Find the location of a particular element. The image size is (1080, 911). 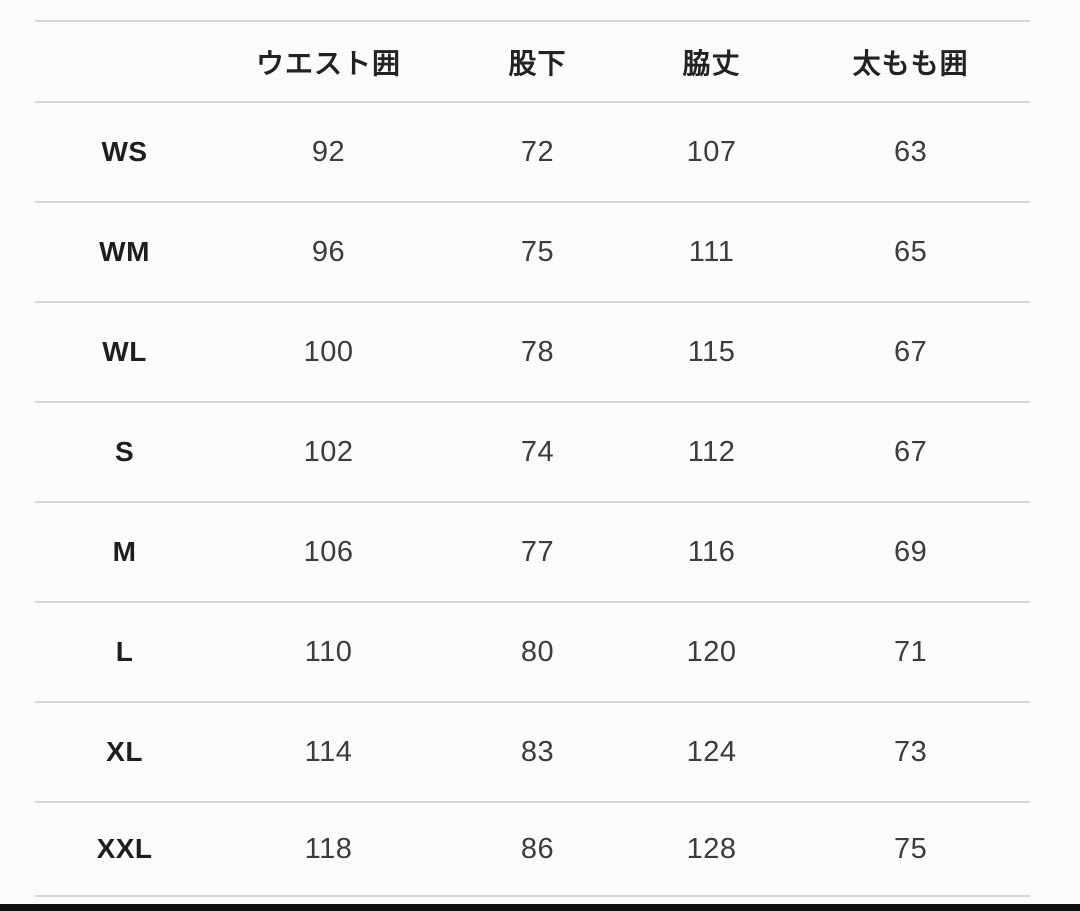

cell-side-length: 128 is located at coordinates (711, 848).